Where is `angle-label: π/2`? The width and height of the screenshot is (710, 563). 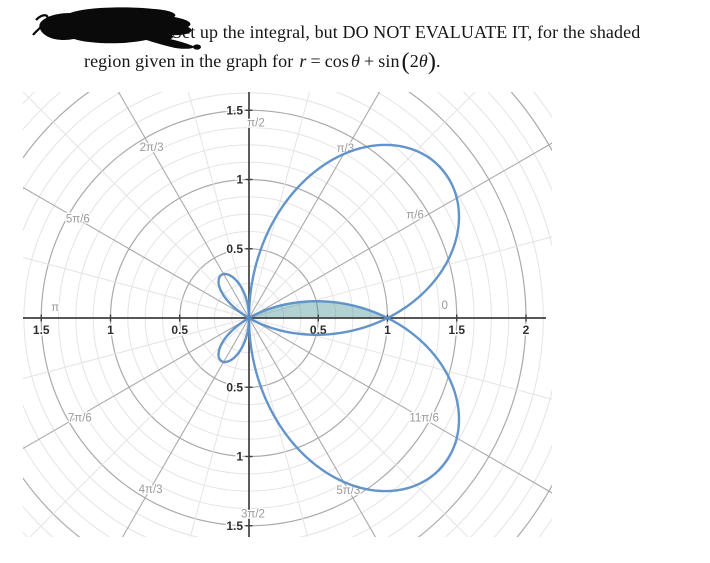 angle-label: π/2 is located at coordinates (256, 123).